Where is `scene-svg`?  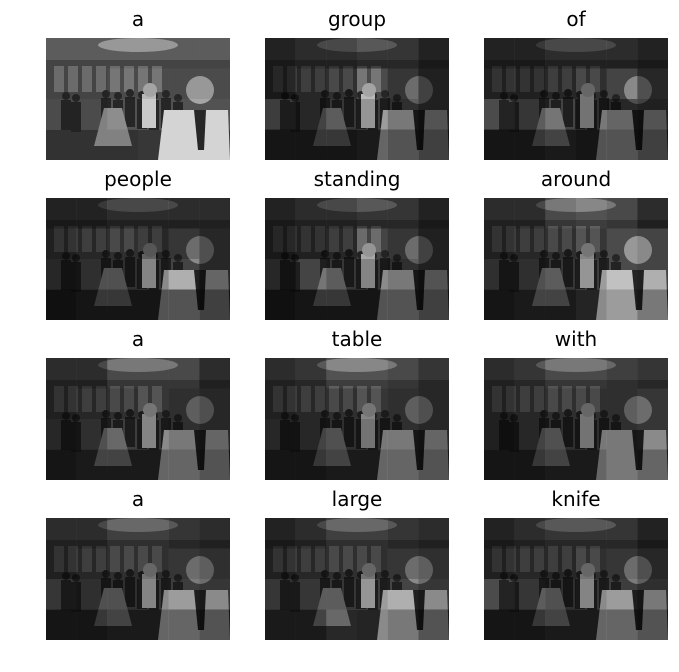 scene-svg is located at coordinates (576, 259).